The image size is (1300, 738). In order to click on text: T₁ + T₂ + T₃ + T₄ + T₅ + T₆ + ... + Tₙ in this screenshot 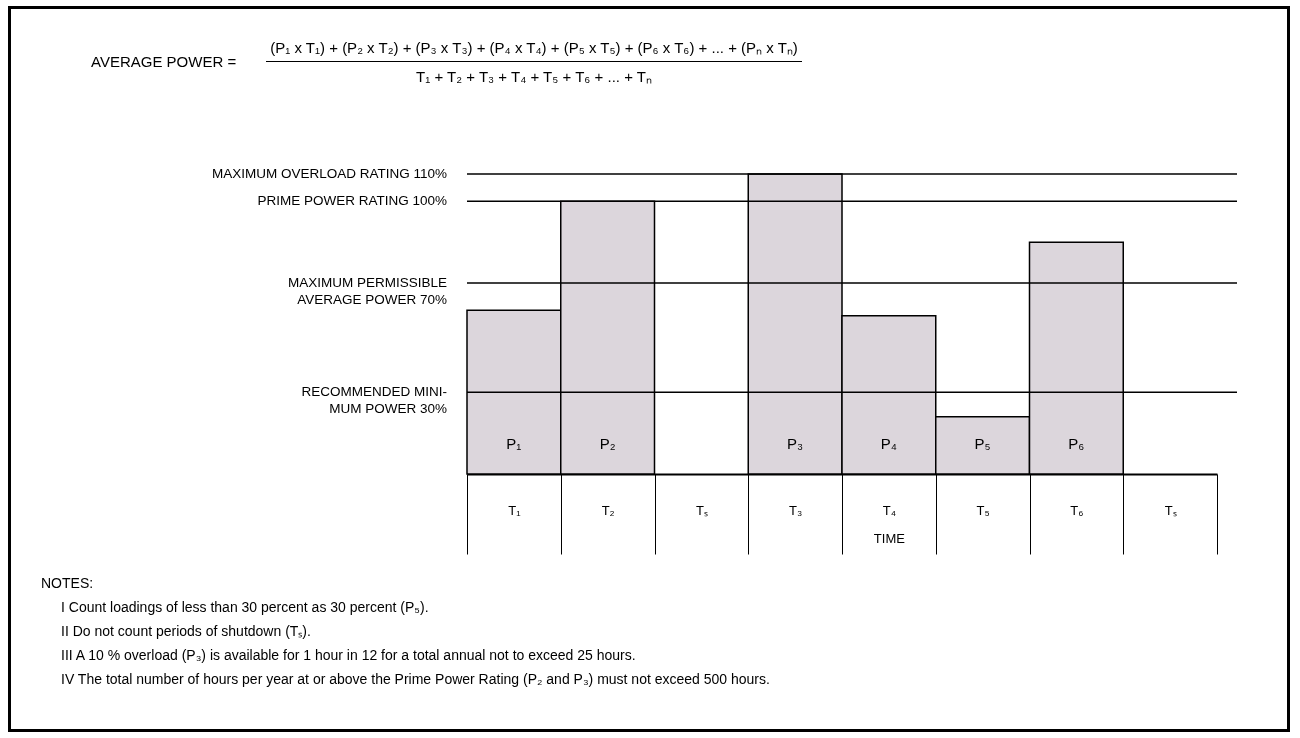, I will do `click(534, 76)`.